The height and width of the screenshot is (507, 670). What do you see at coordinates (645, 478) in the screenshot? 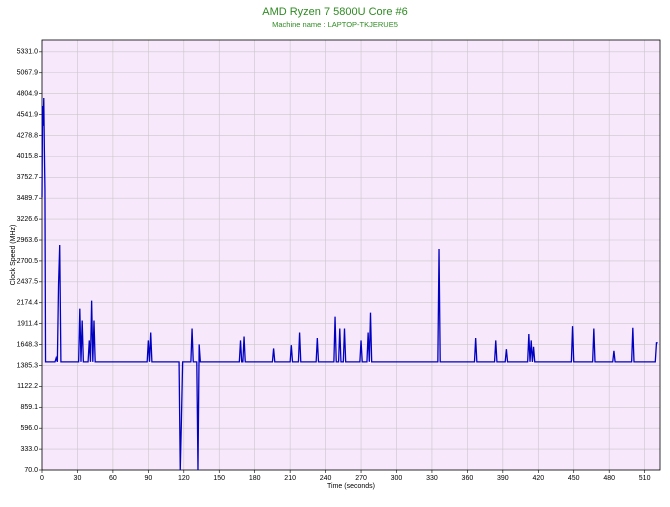
I see `x-tick-label: 510` at bounding box center [645, 478].